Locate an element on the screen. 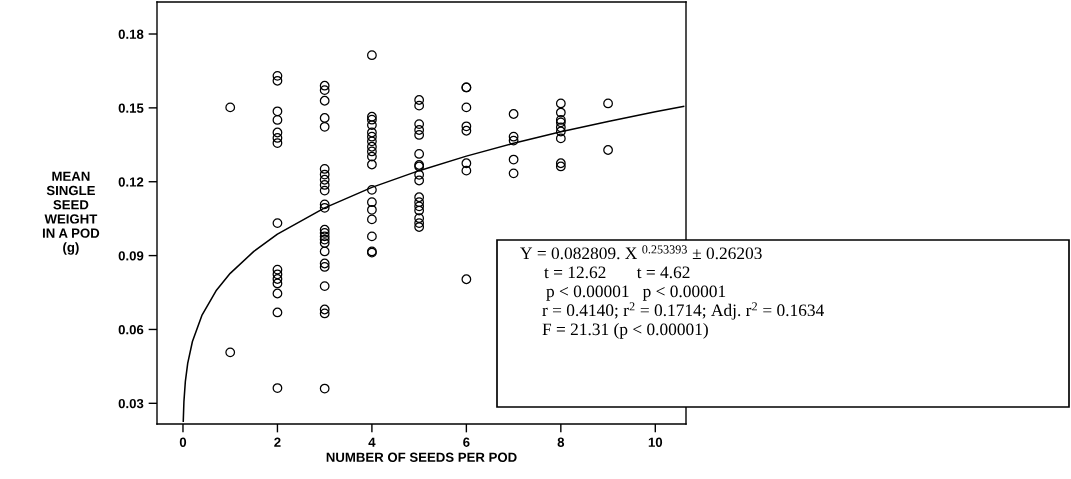 The image size is (1071, 479). x-tick-label: 8 is located at coordinates (561, 442).